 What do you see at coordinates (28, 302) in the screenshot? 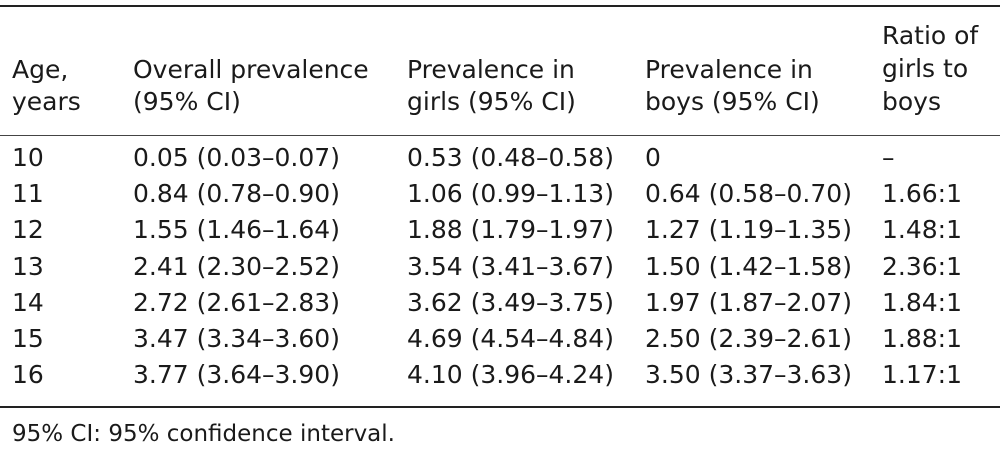
I see `cell-age: 14` at bounding box center [28, 302].